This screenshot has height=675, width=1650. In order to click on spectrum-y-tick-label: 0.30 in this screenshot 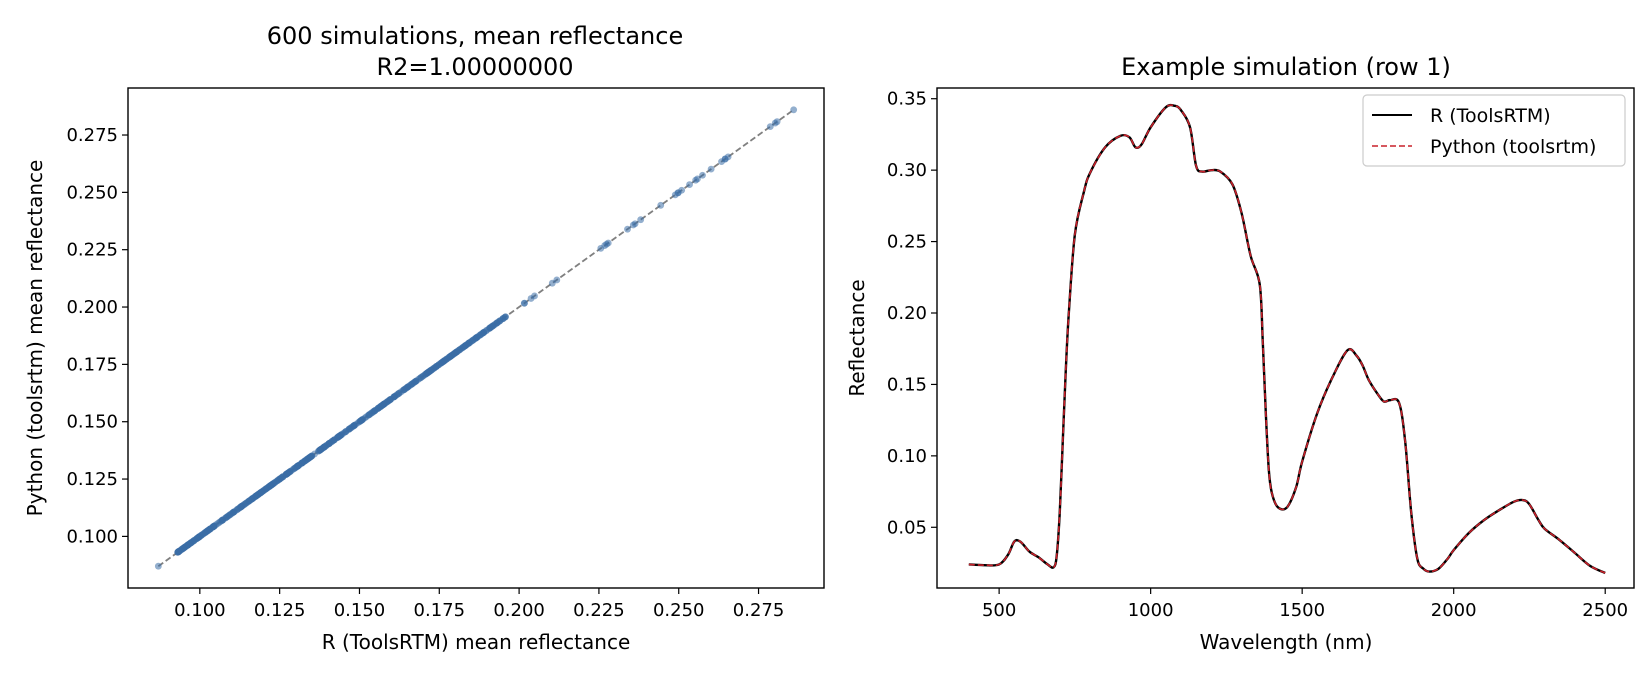, I will do `click(907, 170)`.